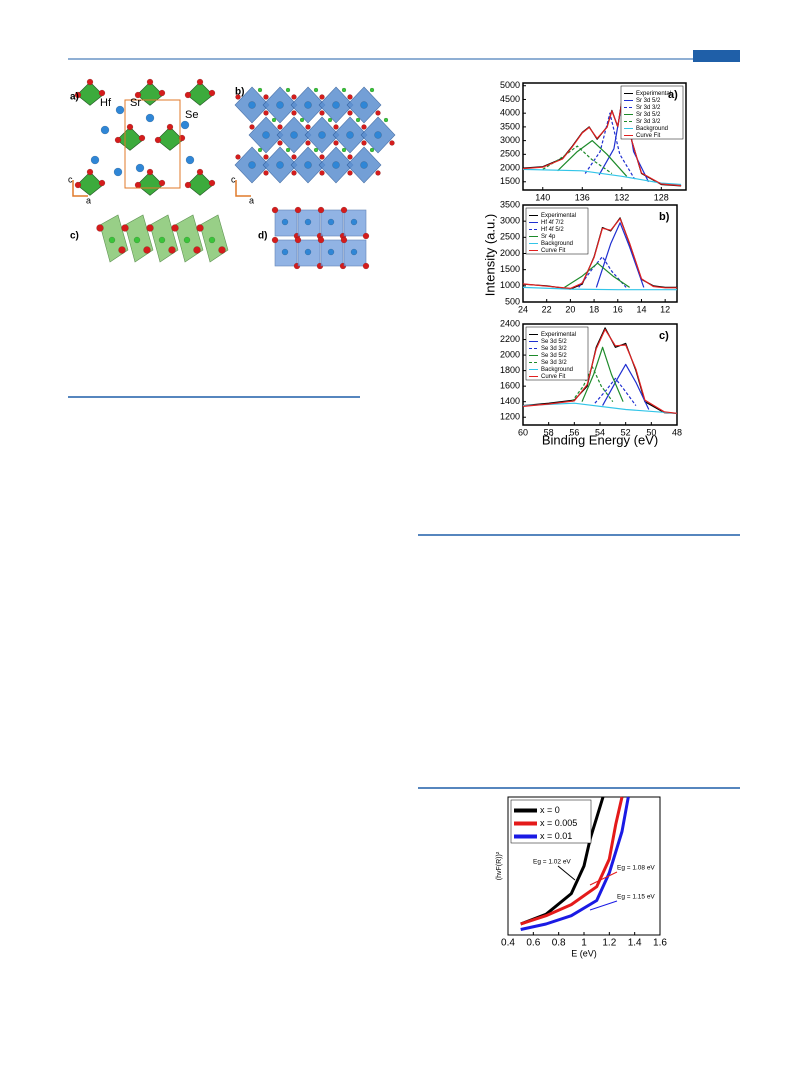 The image size is (809, 1072). Describe the element at coordinates (152, 144) in the screenshot. I see `unit-cell` at that location.